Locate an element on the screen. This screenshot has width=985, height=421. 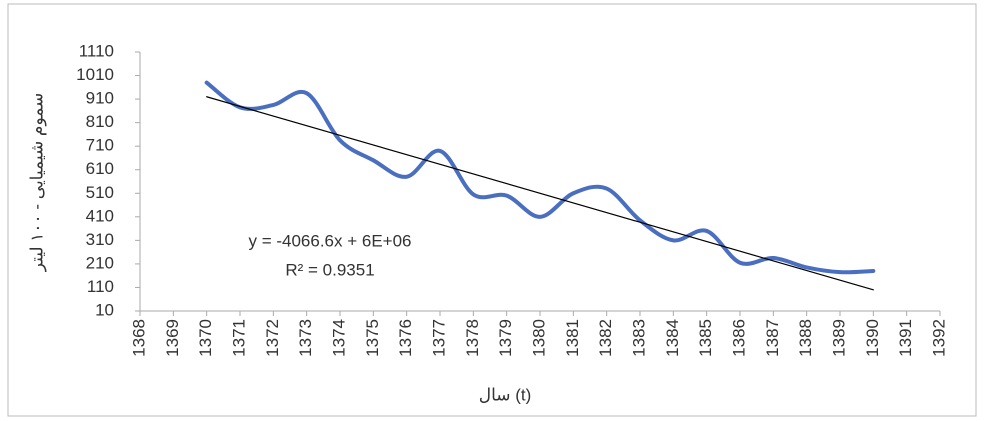
x-tick-label: 1384 is located at coordinates (672, 338).